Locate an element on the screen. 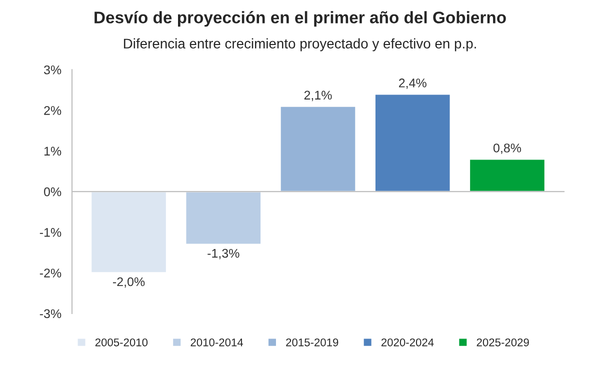 The image size is (600, 387). chart-subtitle: Diferencia entre crecimiento proyectado y efectivo en p.p. is located at coordinates (300, 45).